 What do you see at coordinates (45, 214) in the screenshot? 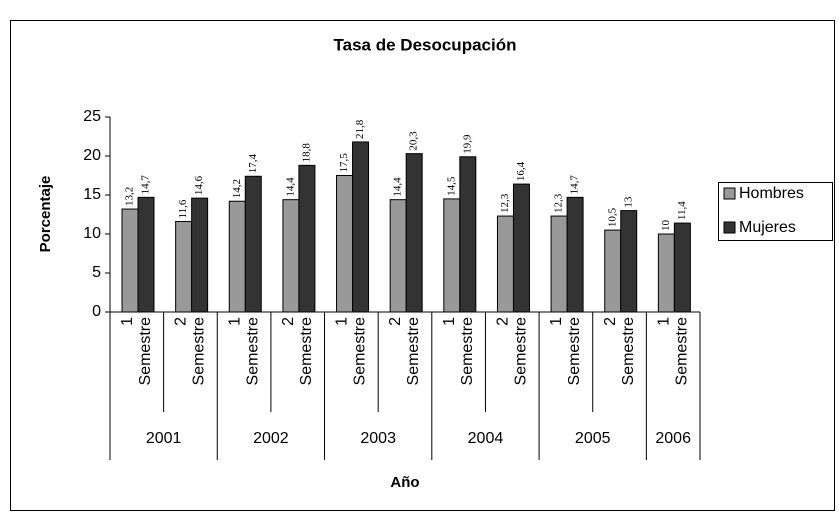
I see `y-axis-label: Porcentaje` at bounding box center [45, 214].